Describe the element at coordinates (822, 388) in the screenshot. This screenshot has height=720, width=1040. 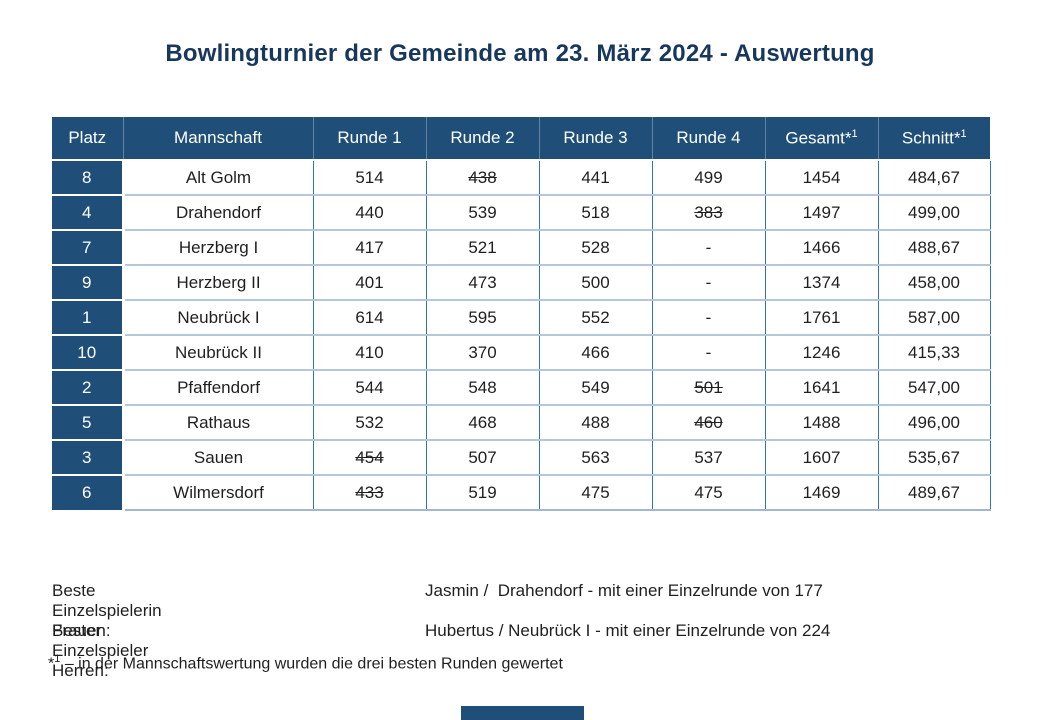
I see `total-cell: 1641` at that location.